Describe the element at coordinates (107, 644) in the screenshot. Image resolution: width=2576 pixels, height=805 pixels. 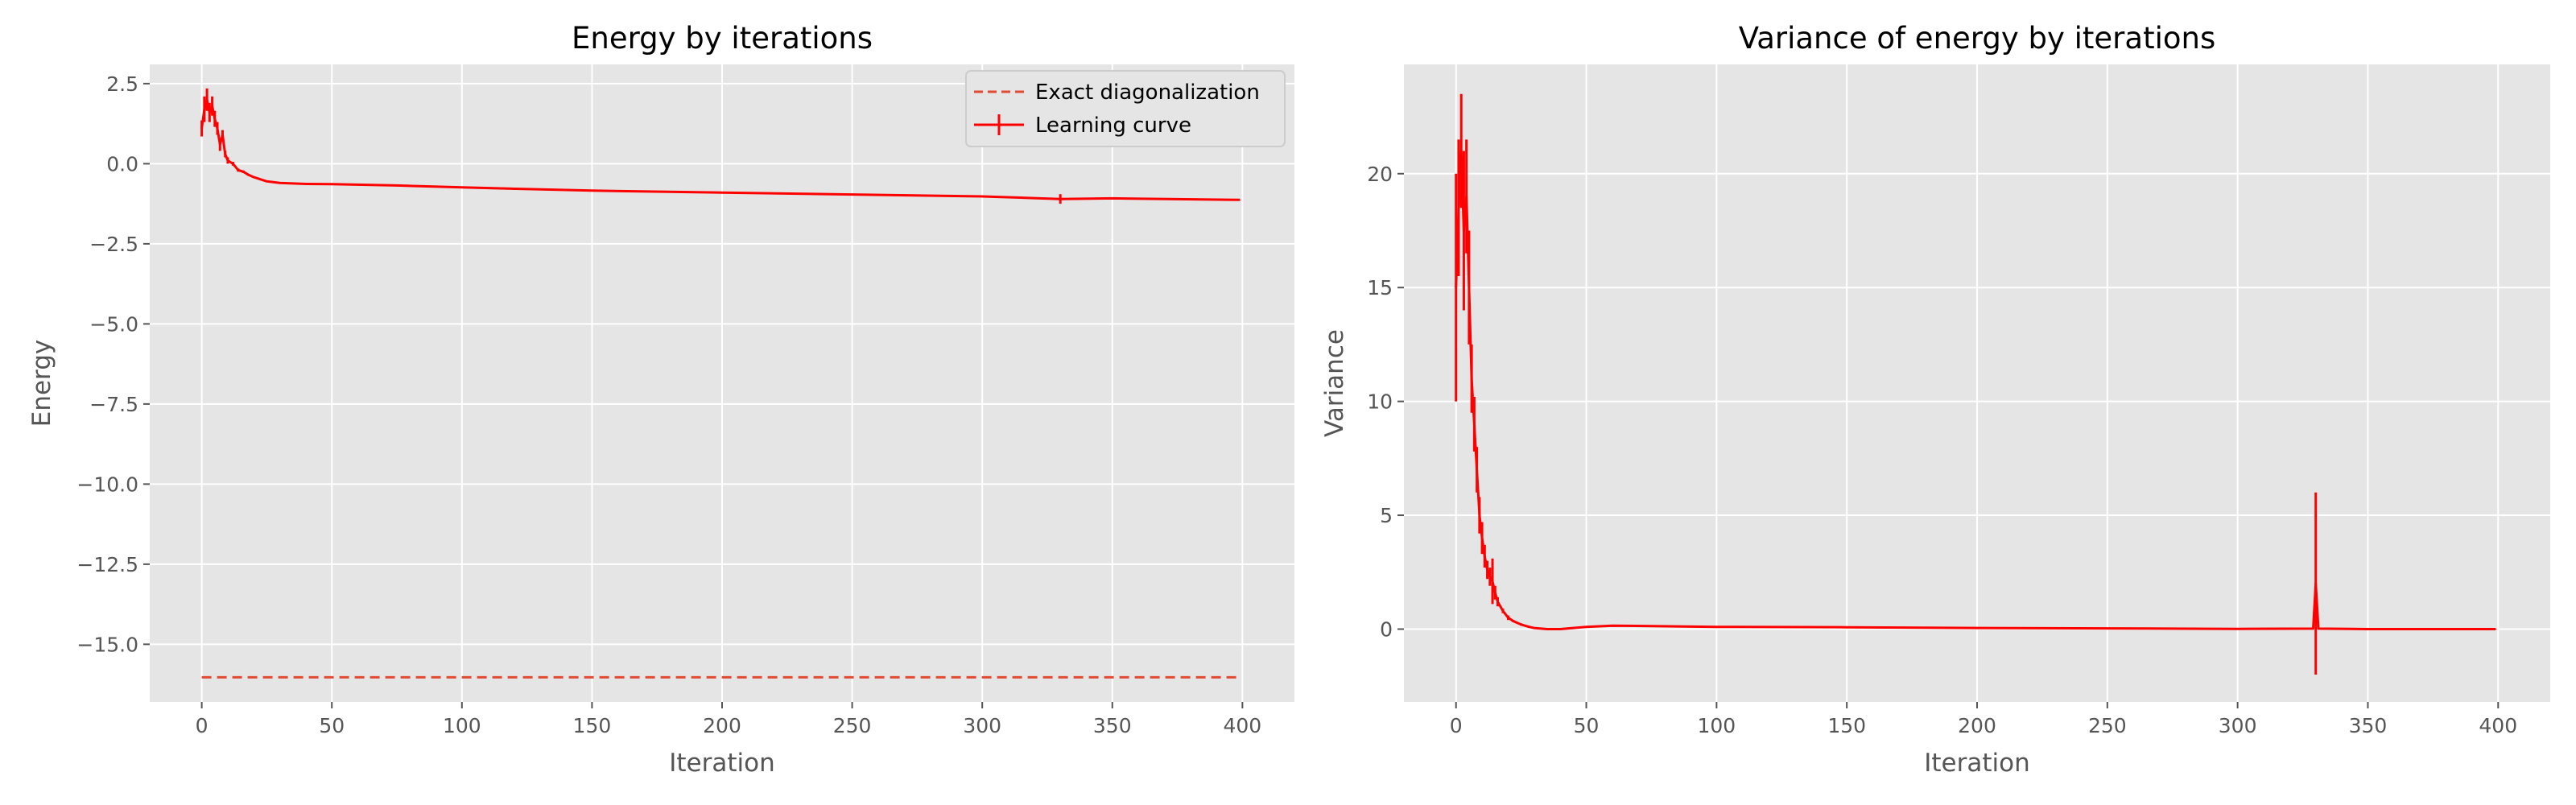
I see `energy-y-tick-label: −15.0` at that location.